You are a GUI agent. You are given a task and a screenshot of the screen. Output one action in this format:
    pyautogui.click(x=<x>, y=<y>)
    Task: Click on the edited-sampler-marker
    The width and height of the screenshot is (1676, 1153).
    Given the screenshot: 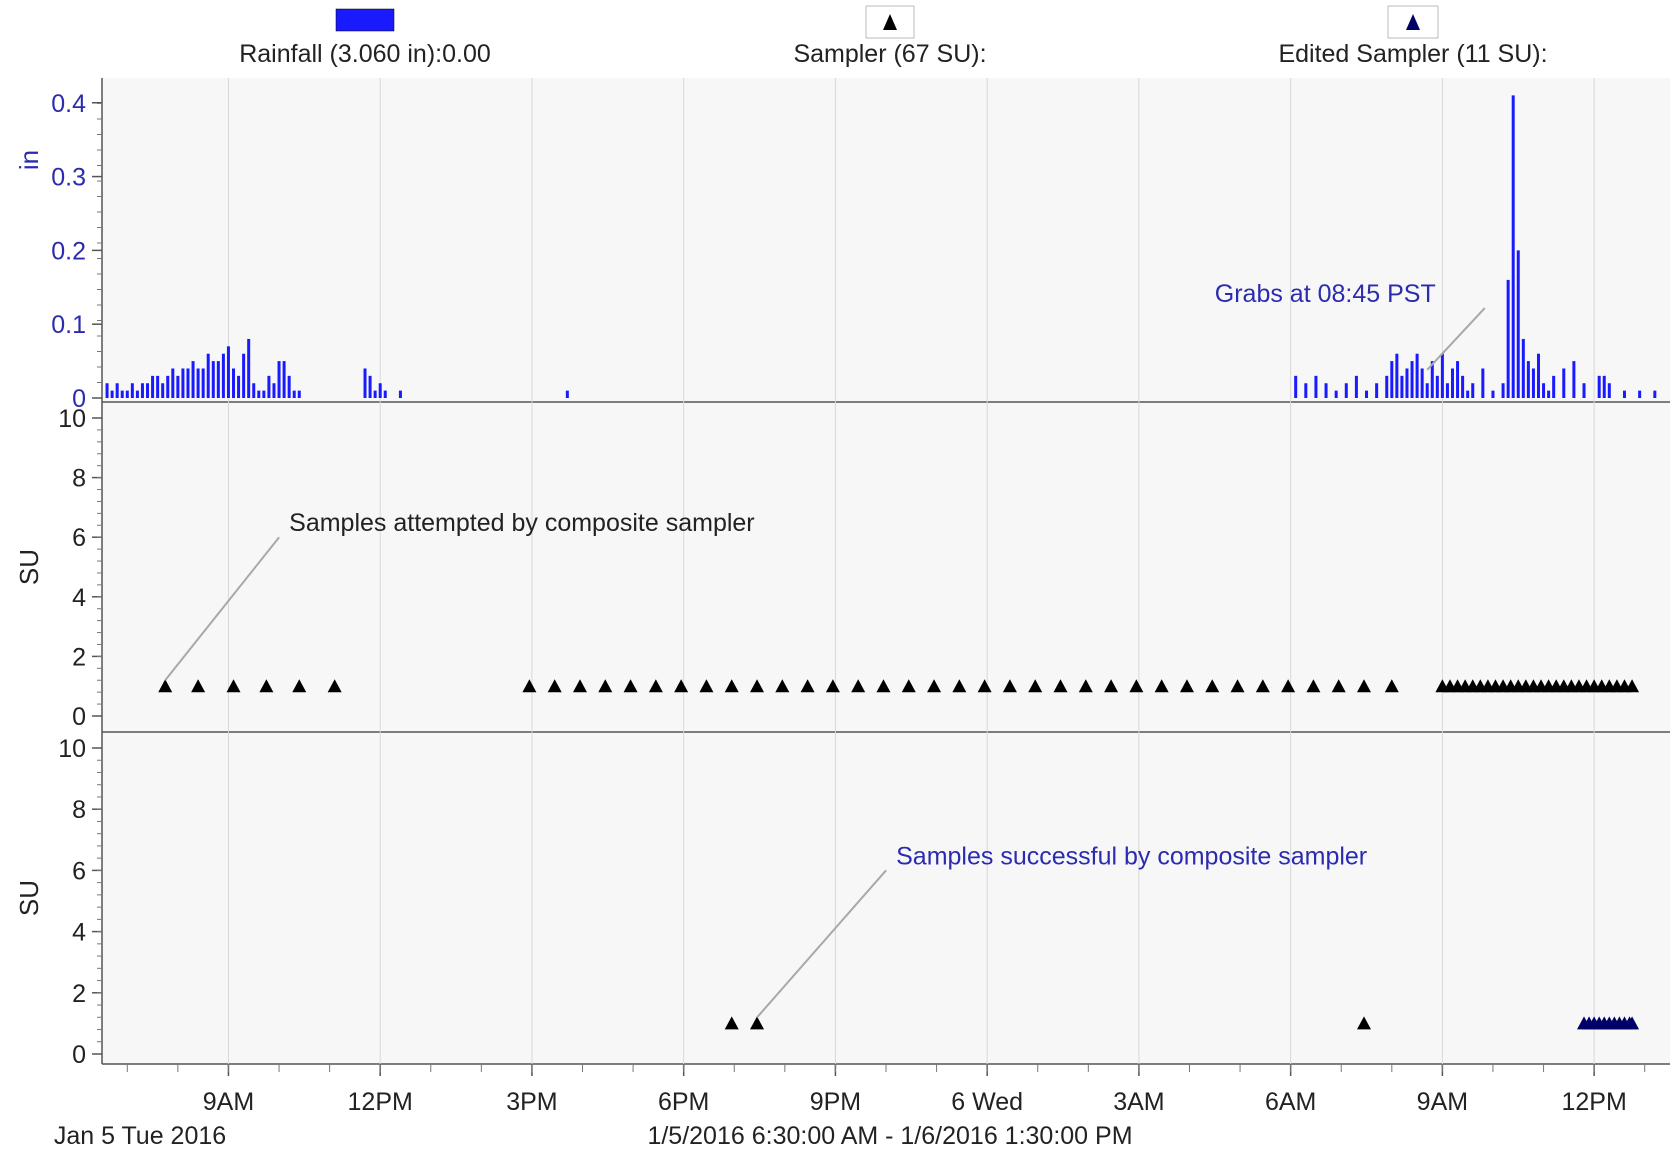 What is the action you would take?
    pyautogui.click(x=1632, y=1023)
    